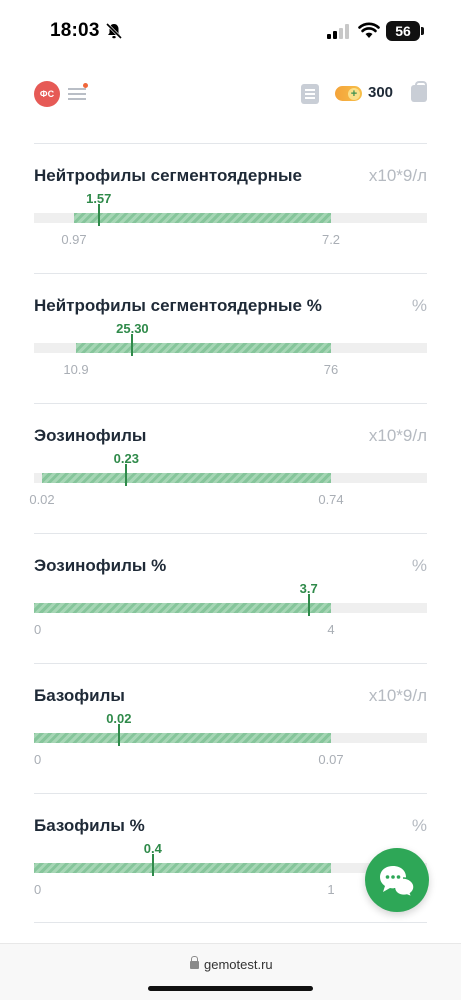  I want to click on indicator-name: Эозинофилы %, so click(100, 565).